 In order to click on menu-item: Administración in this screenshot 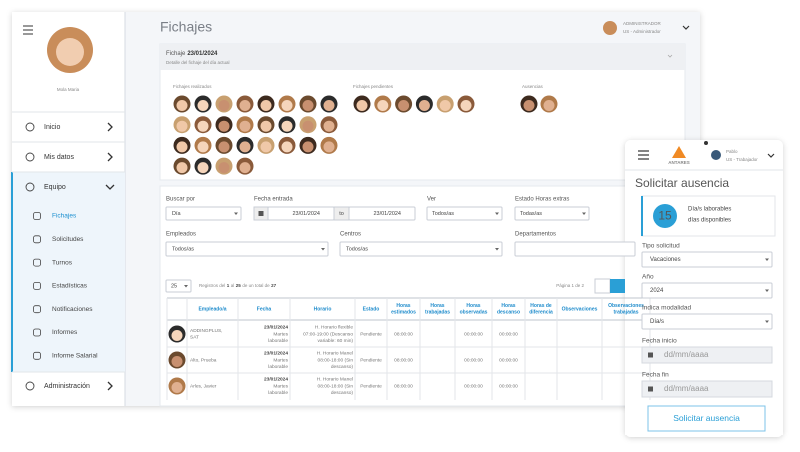, I will do `click(67, 386)`.